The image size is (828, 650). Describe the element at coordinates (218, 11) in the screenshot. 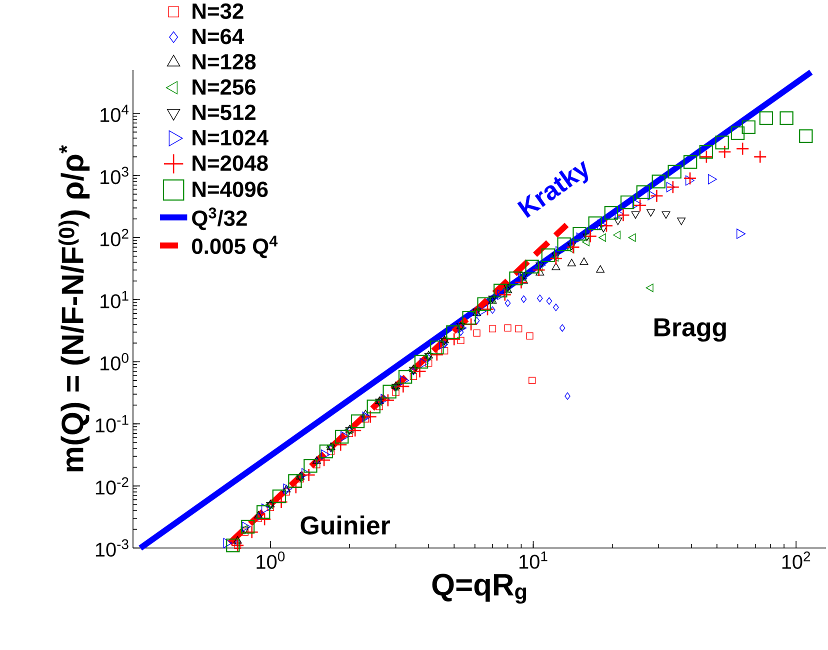

I see `legend-label: N=32` at that location.